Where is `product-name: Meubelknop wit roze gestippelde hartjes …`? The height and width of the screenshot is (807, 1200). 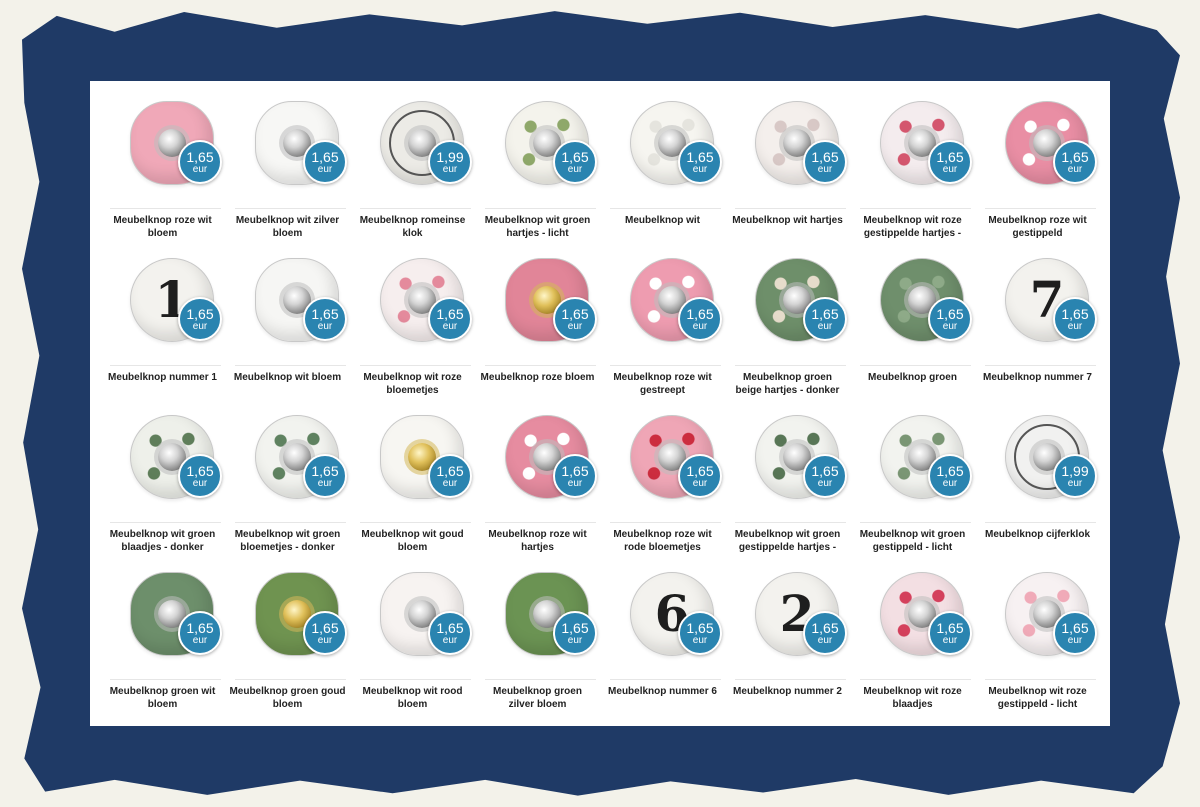 product-name: Meubelknop wit roze gestippelde hartjes … is located at coordinates (912, 227).